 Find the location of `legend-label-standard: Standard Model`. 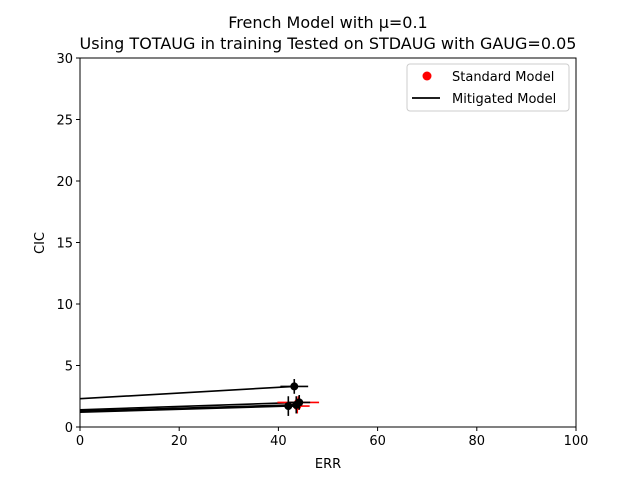

legend-label-standard: Standard Model is located at coordinates (503, 77).